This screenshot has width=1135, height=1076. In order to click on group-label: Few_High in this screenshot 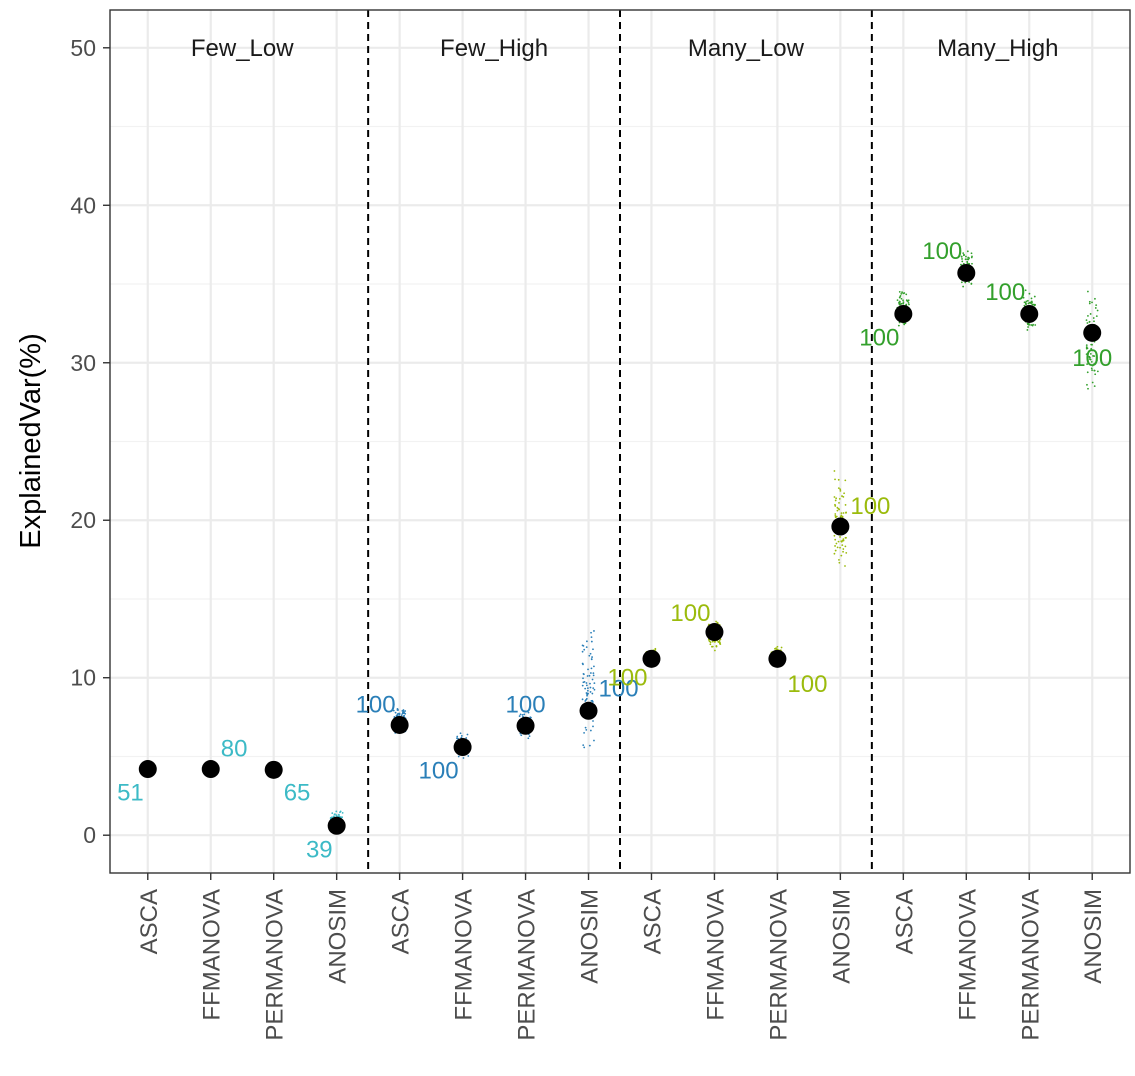, I will do `click(494, 48)`.